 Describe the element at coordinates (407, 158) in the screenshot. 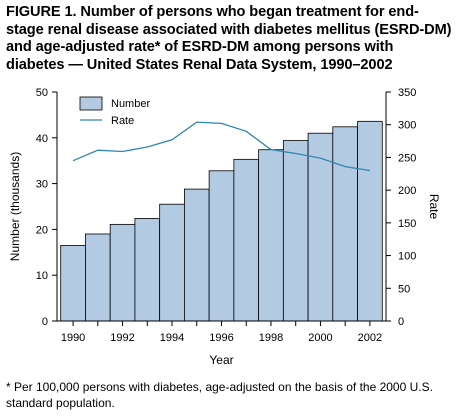

I see `y2-tick-label-250: 250` at that location.